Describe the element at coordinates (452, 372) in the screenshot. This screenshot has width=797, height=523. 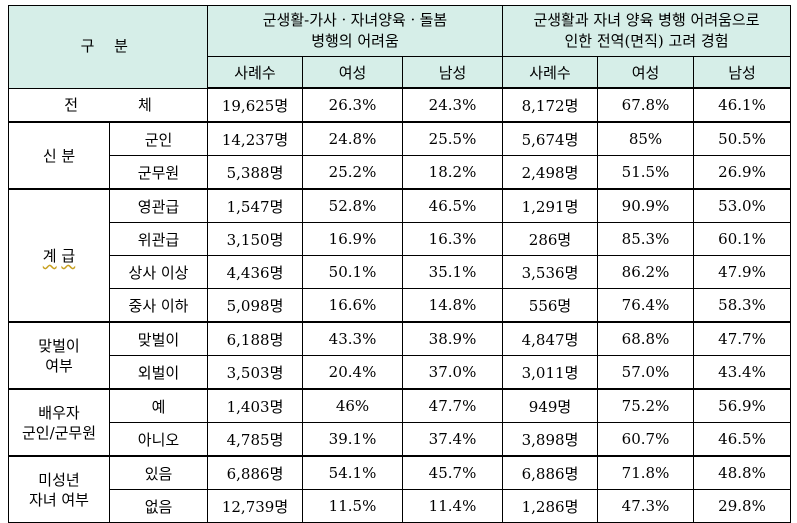
I see `cell-male-1: 37.0%` at that location.